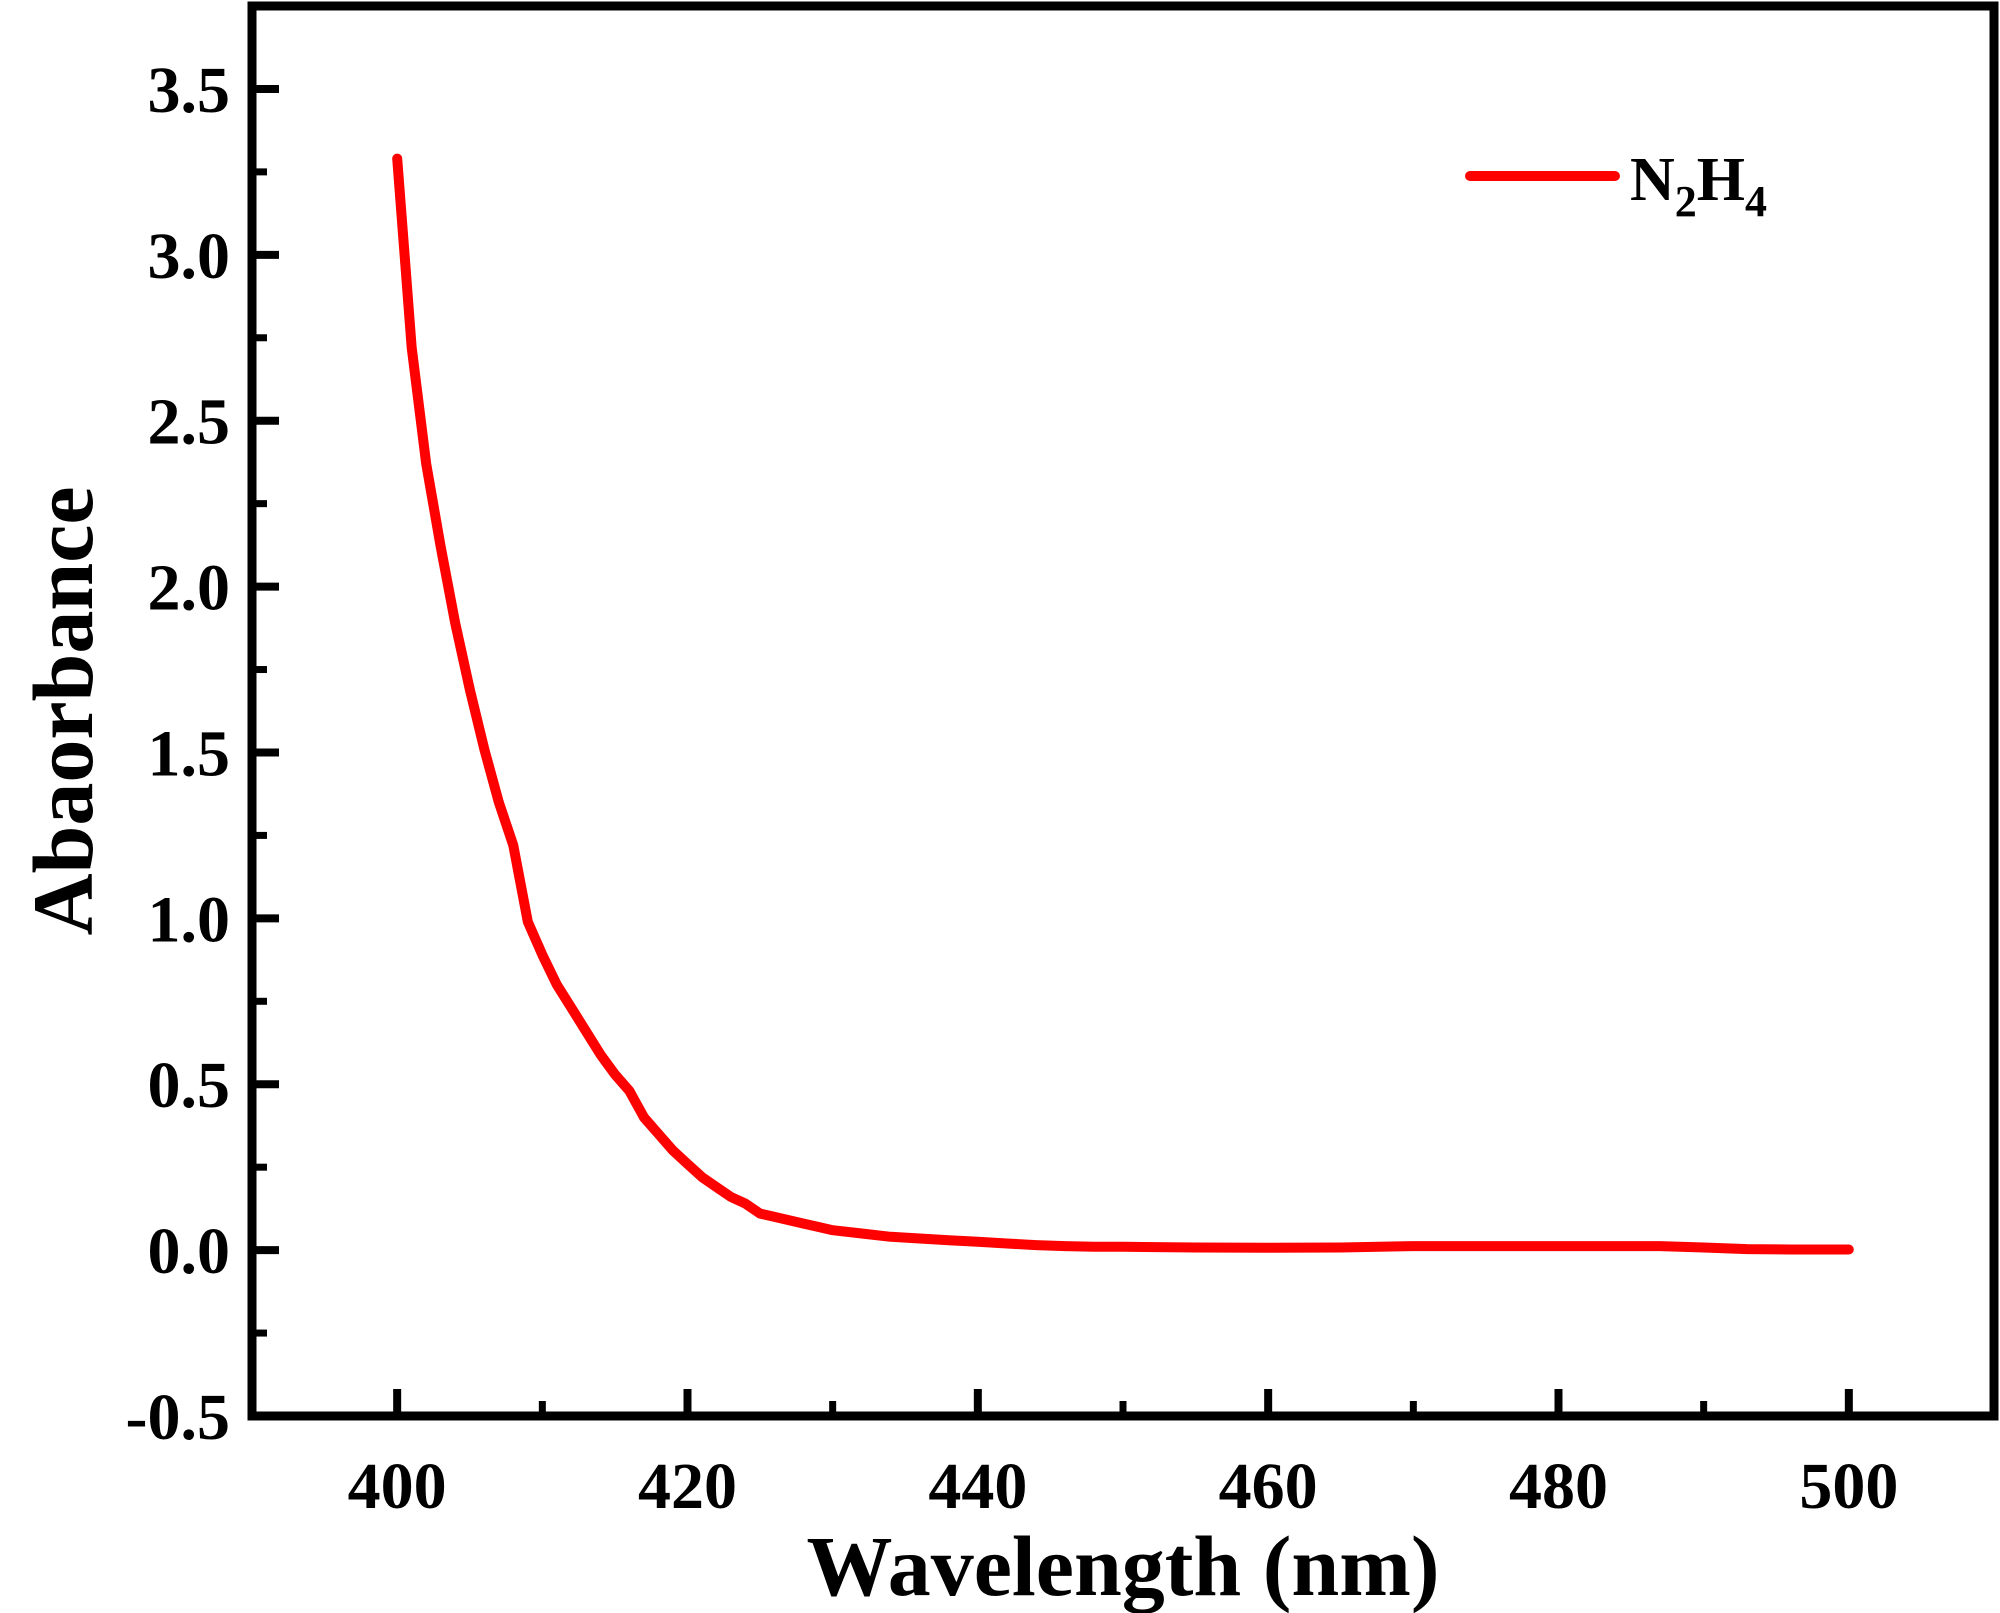 The width and height of the screenshot is (2000, 1613). What do you see at coordinates (189, 422) in the screenshot?
I see `y-tick-label: 2.5` at bounding box center [189, 422].